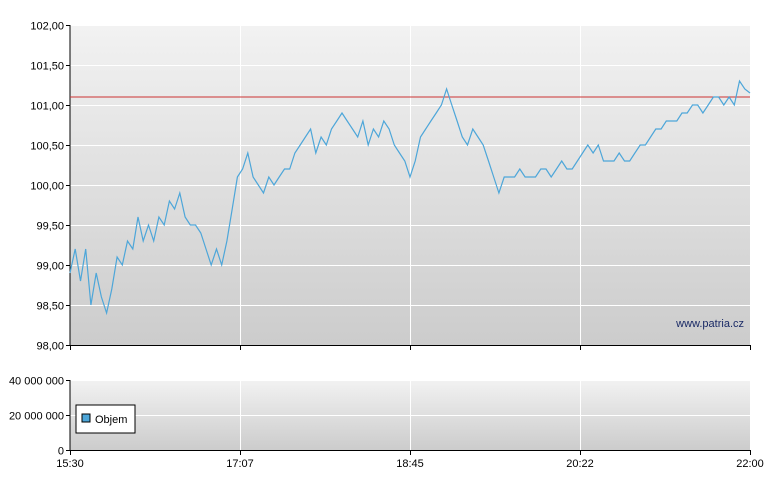 The width and height of the screenshot is (780, 490). I want to click on volume-y-tick-label: 40 000 000, so click(36, 382).